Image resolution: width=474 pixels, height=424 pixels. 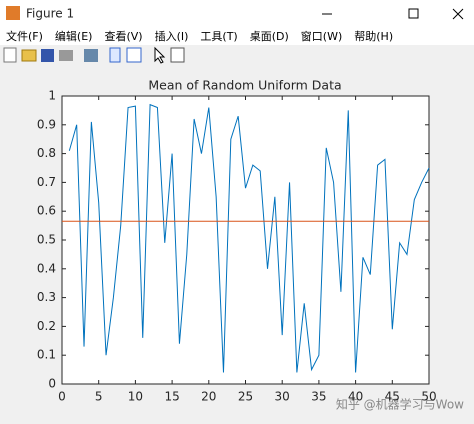 I want to click on menu-item: 插入(I), so click(x=172, y=36).